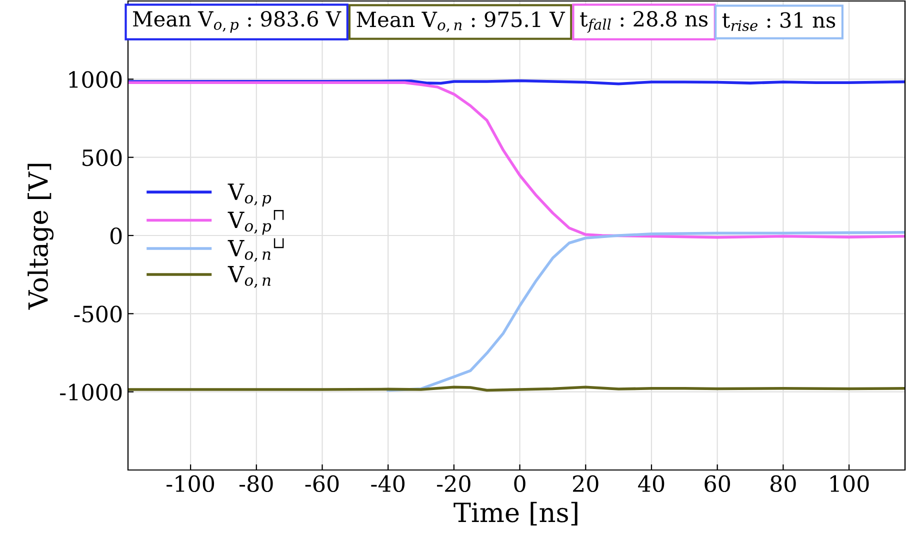  Describe the element at coordinates (256, 483) in the screenshot. I see `x-tick-label: -80` at that location.